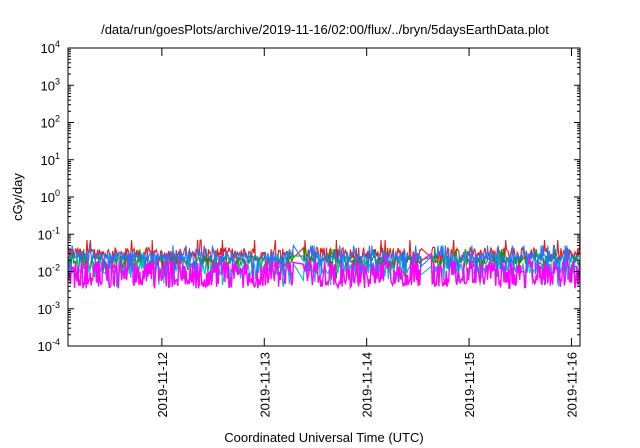  Describe the element at coordinates (50, 159) in the screenshot. I see `y-tick-label: 10¹` at that location.